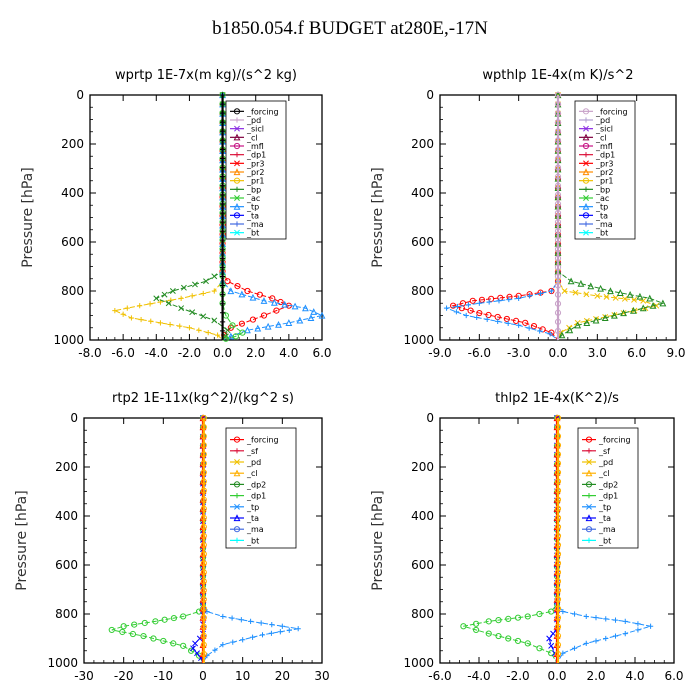  Describe the element at coordinates (84, 676) in the screenshot. I see `x-tick-label: -30` at that location.